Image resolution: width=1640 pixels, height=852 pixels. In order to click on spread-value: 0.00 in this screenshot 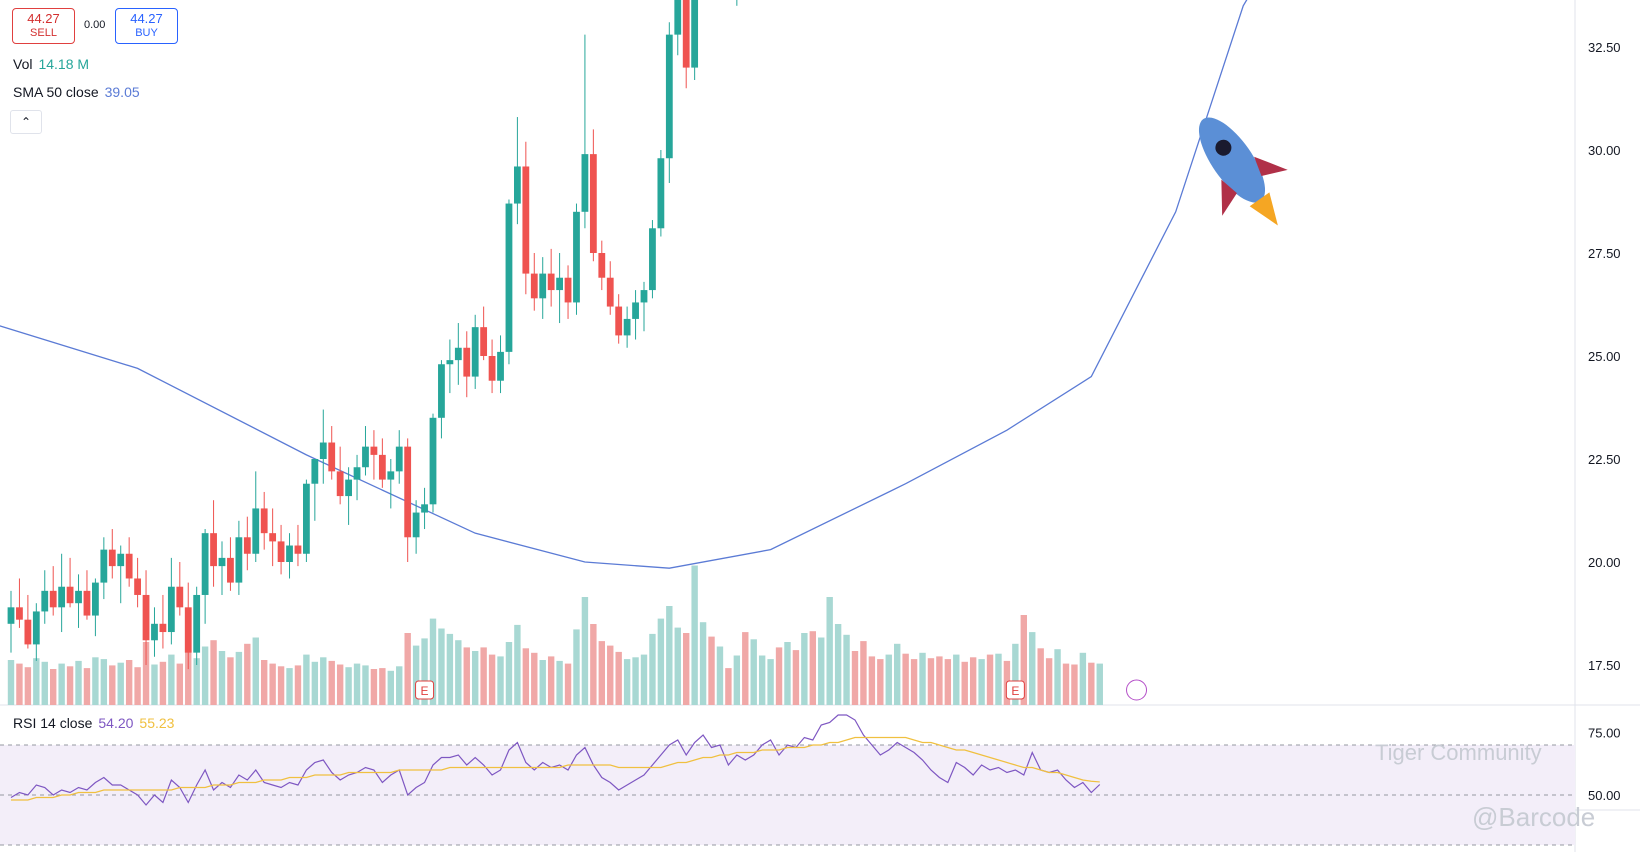, I will do `click(95, 25)`.